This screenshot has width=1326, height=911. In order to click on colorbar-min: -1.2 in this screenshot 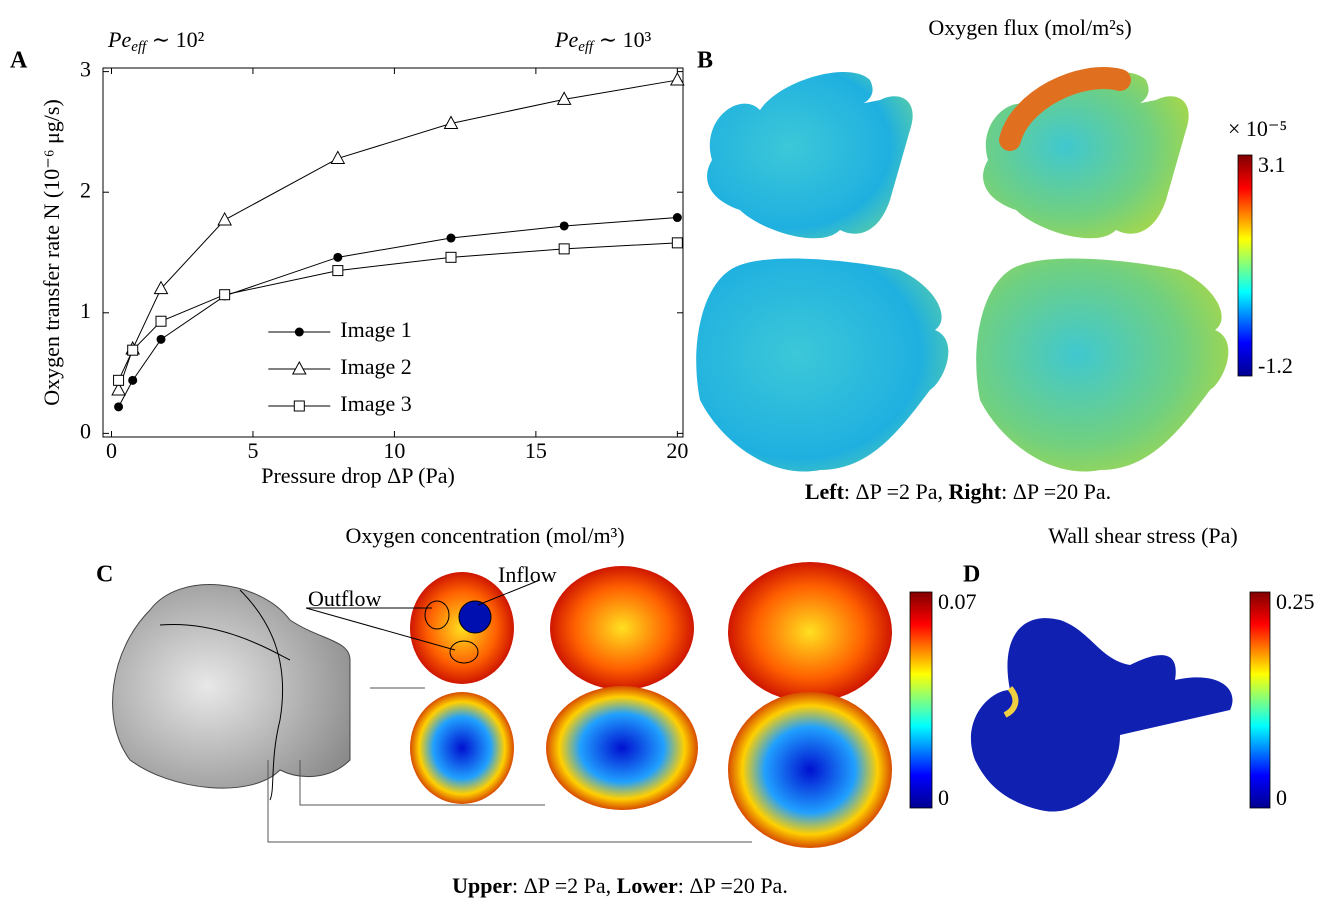, I will do `click(1275, 365)`.